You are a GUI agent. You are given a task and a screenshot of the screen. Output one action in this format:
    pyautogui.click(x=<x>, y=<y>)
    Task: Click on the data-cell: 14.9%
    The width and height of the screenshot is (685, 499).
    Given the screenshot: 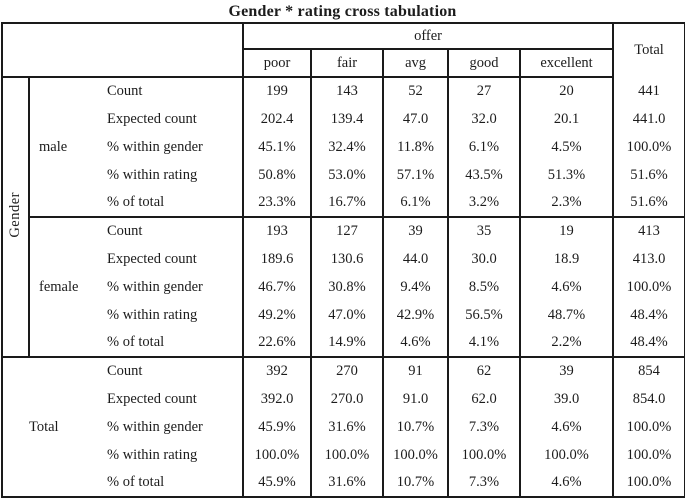 What is the action you would take?
    pyautogui.click(x=347, y=343)
    